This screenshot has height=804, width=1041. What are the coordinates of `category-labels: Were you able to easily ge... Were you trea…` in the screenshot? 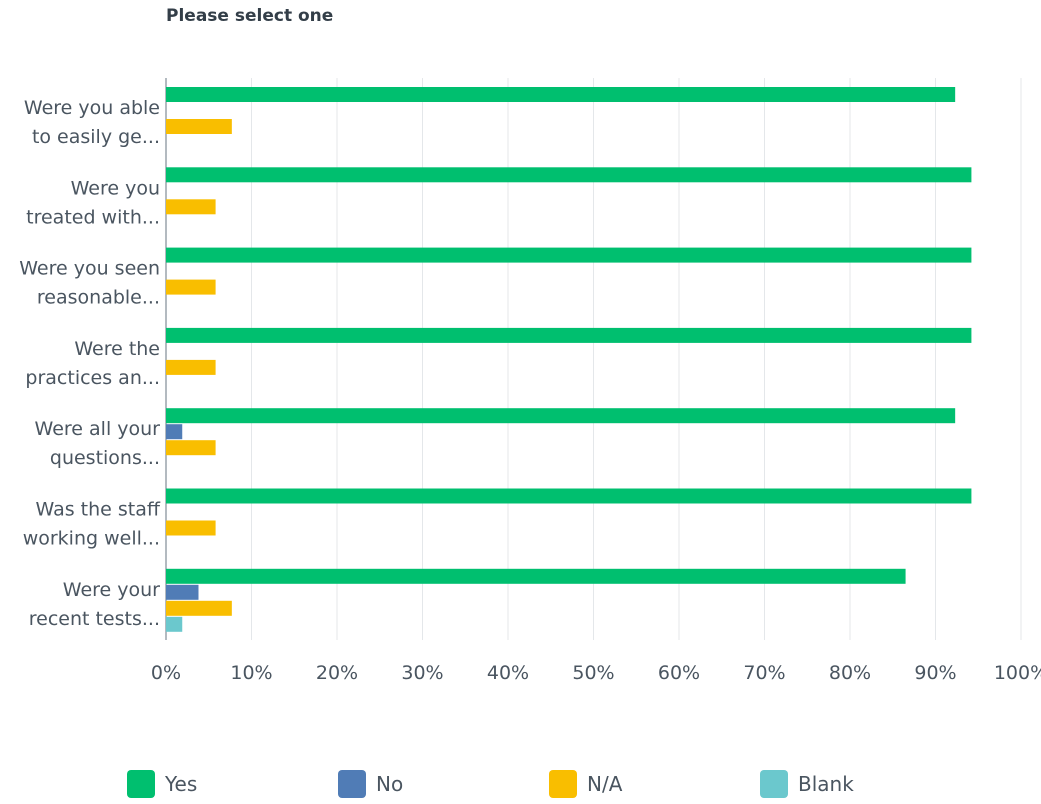 It's located at (90, 363).